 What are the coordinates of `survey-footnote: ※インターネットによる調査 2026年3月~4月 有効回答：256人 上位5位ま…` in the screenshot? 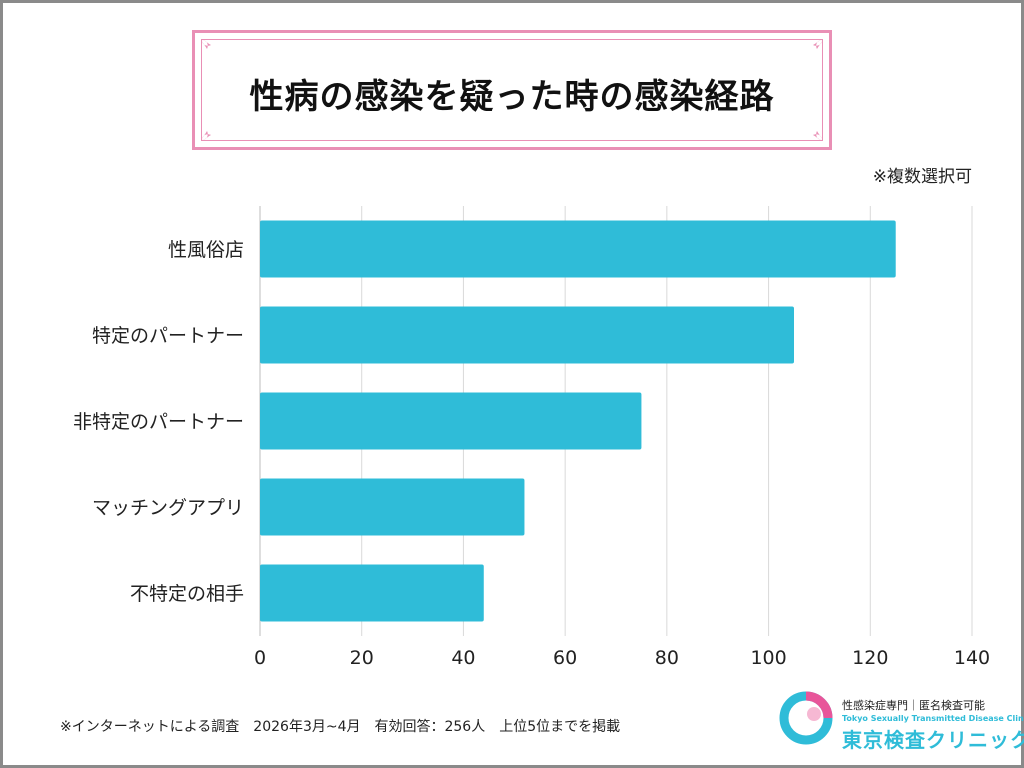 It's located at (340, 727).